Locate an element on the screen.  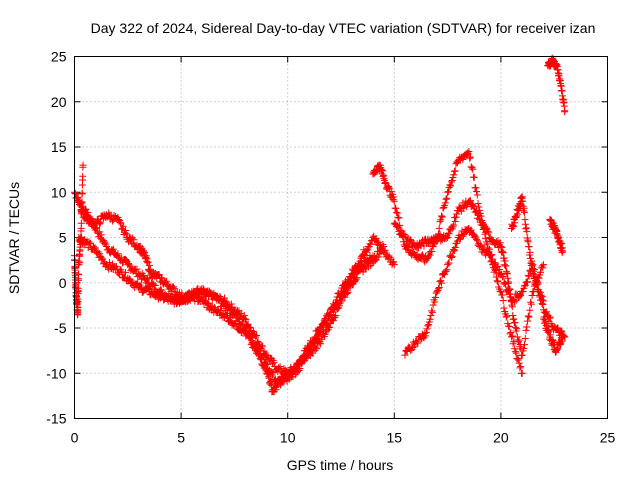
y-tick-label: -10 is located at coordinates (56, 373).